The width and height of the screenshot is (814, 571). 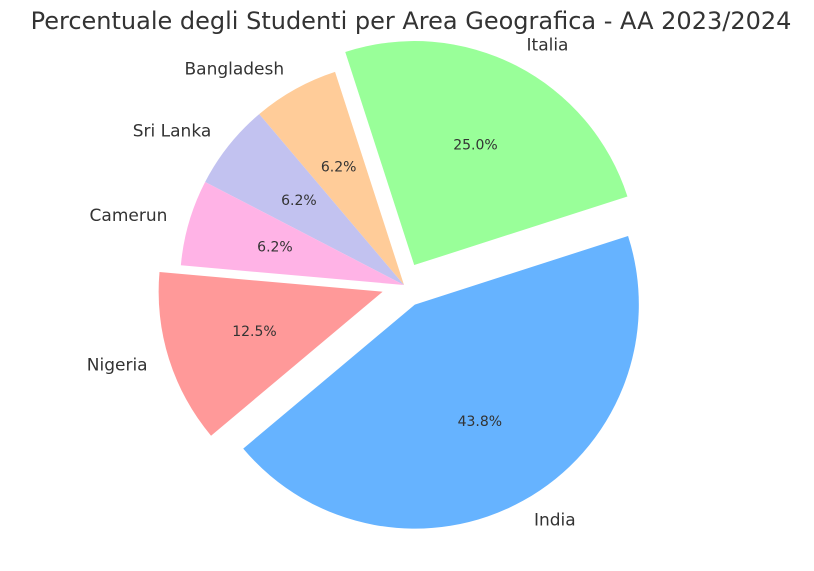 I want to click on slice-label: Sri Lanka, so click(x=172, y=131).